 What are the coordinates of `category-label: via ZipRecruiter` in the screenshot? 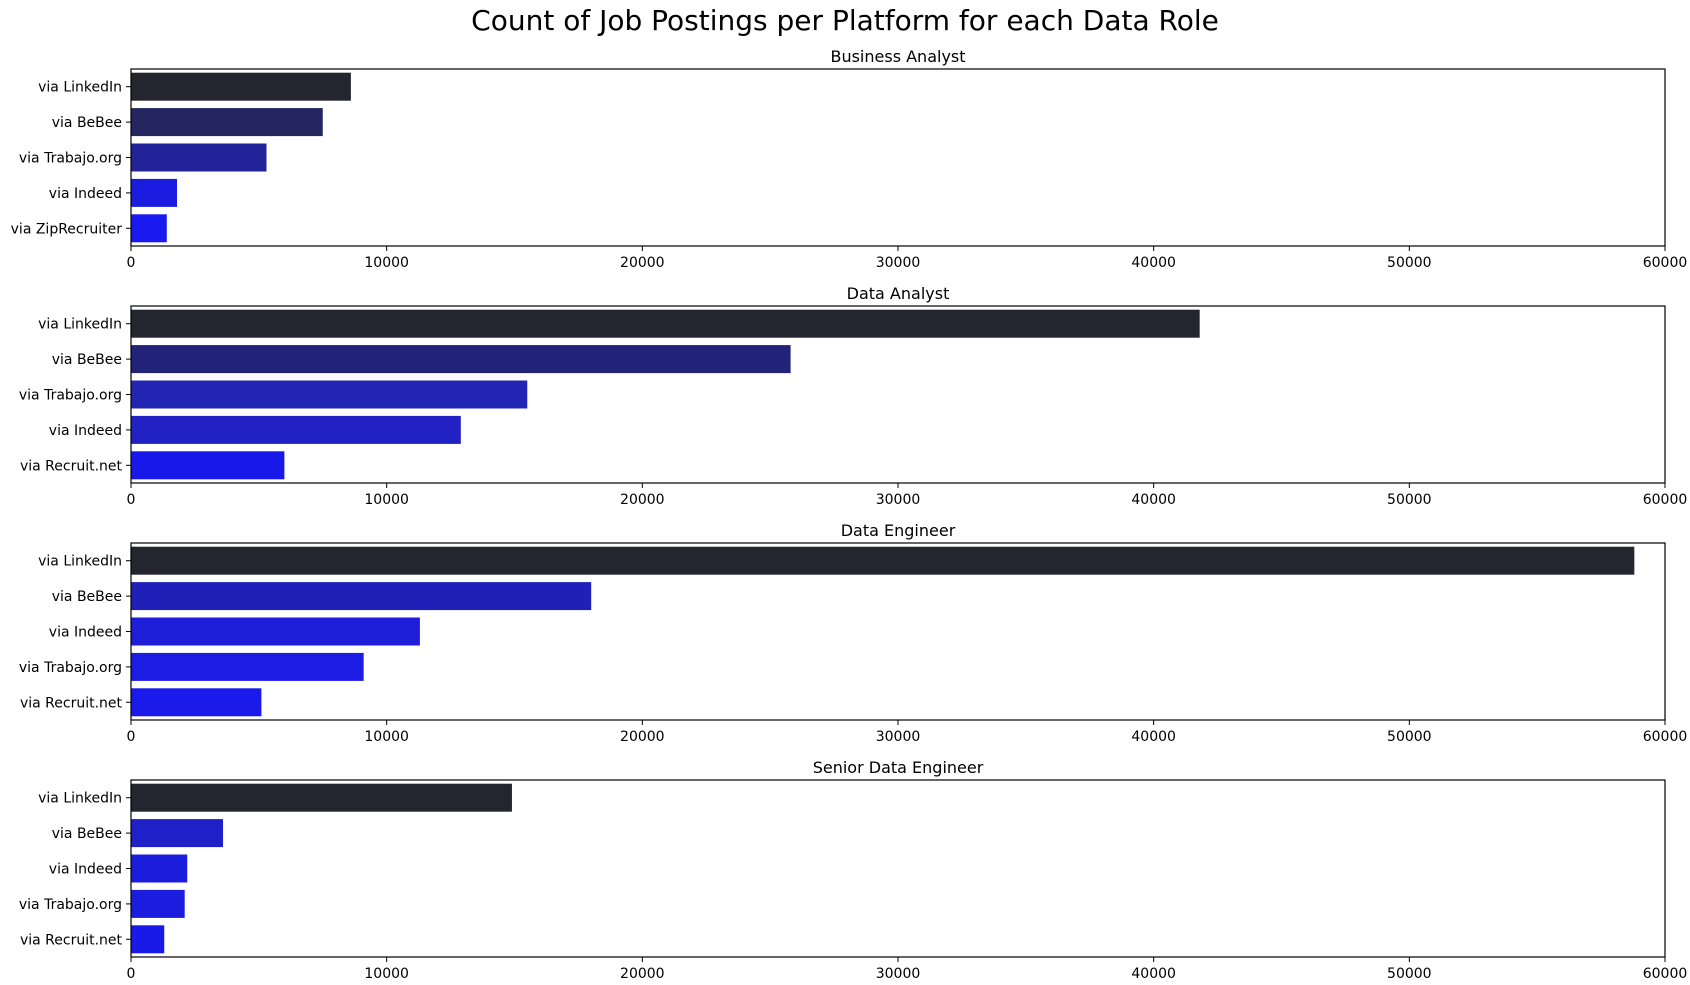 It's located at (67, 229).